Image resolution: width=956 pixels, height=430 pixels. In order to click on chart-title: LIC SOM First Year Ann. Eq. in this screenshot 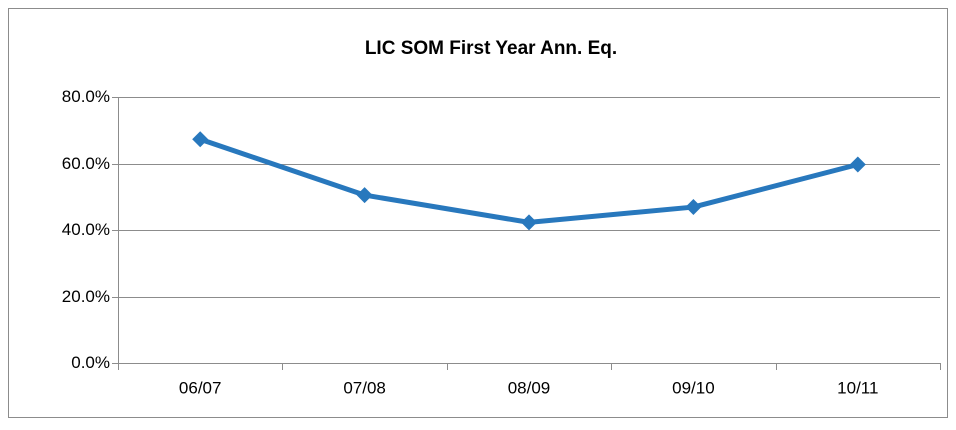, I will do `click(491, 48)`.